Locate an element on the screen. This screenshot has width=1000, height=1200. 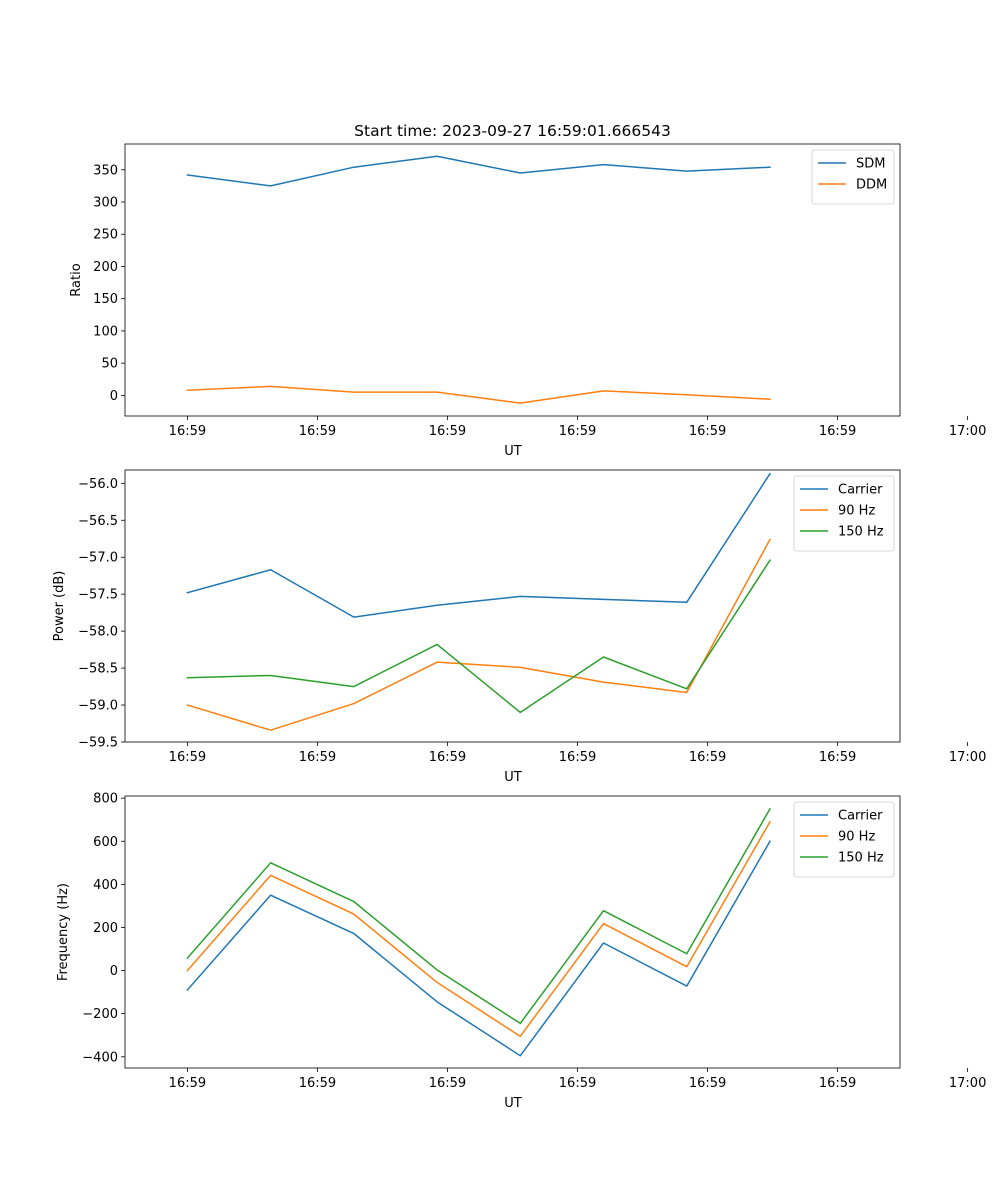
y-tick-label: 50 is located at coordinates (109, 364).